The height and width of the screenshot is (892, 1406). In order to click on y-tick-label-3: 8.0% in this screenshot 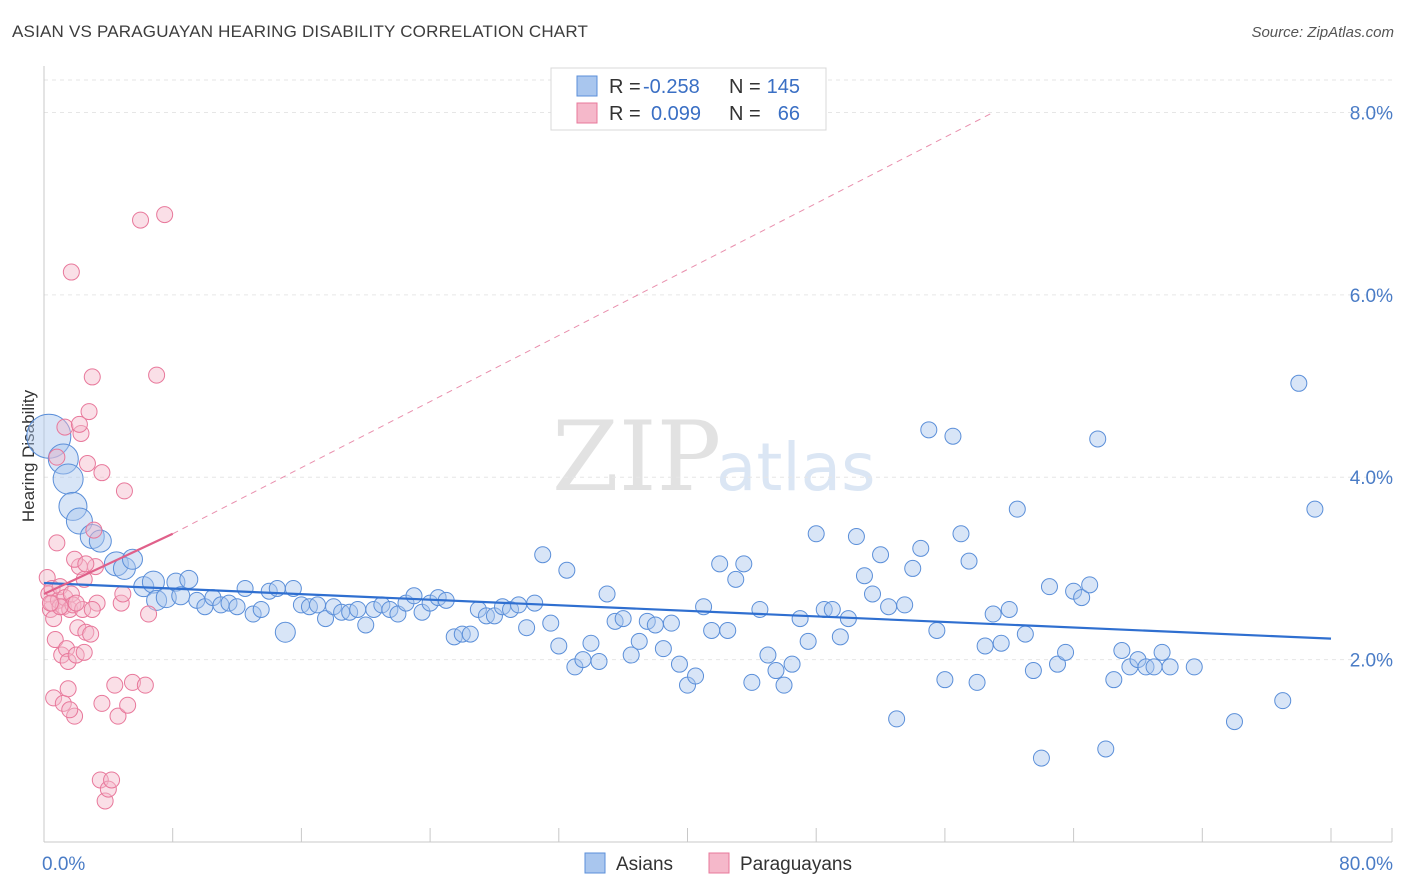, I will do `click(1371, 113)`.